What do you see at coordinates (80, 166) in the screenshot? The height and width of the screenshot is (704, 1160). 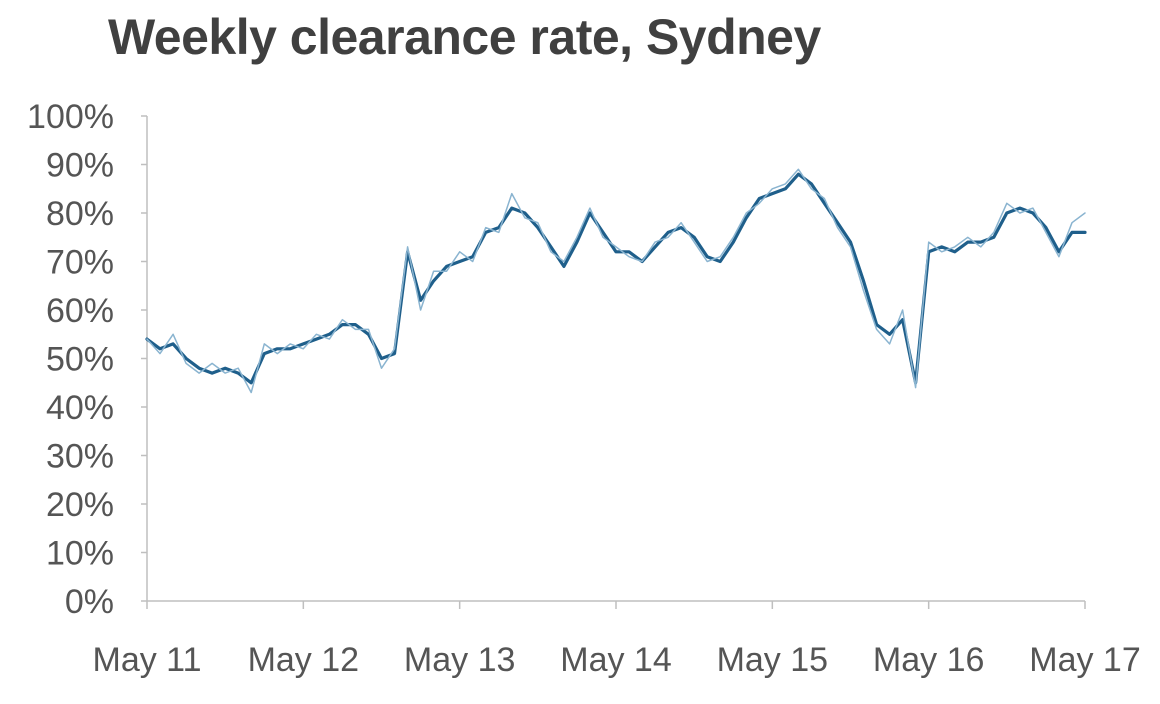 I see `y-tick-label: 90%` at bounding box center [80, 166].